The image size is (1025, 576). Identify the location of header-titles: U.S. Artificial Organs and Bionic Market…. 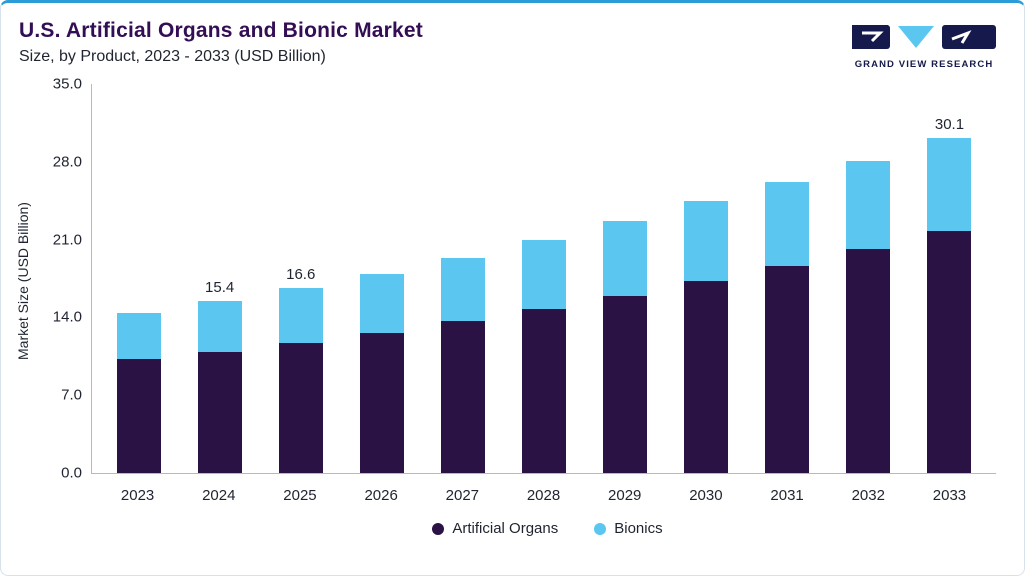
(221, 42).